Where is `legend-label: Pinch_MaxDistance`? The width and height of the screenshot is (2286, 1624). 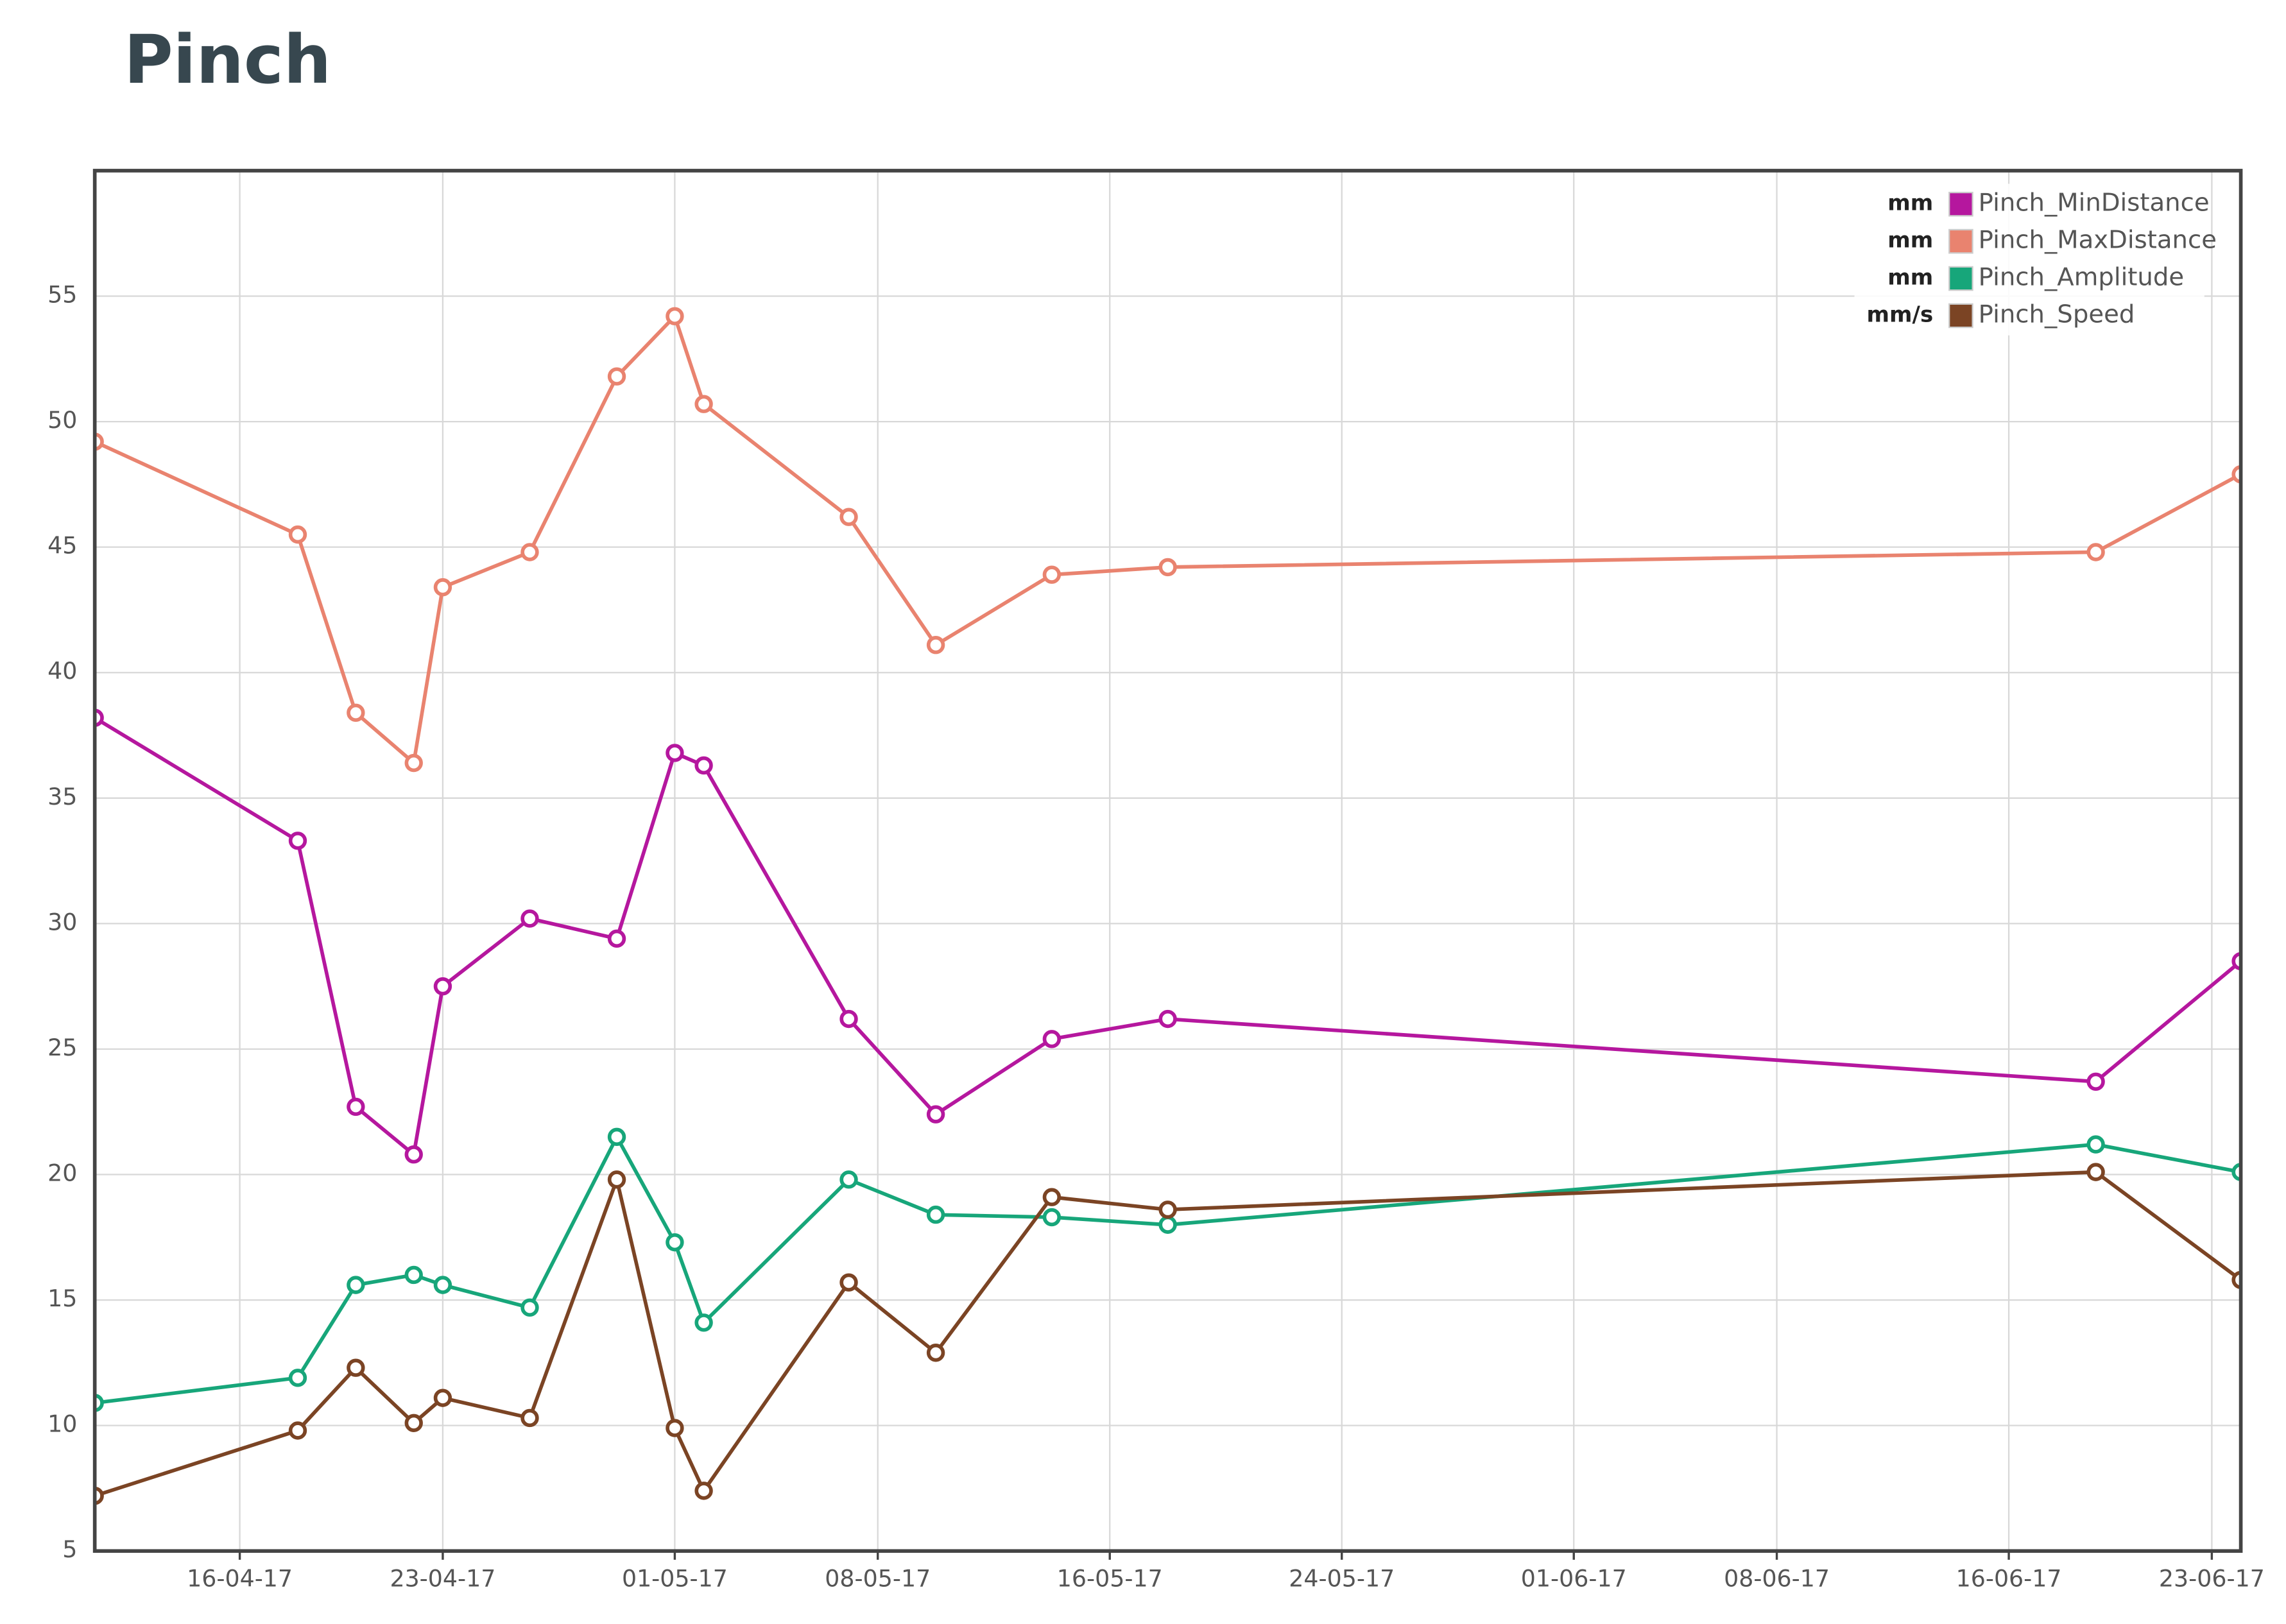 legend-label: Pinch_MaxDistance is located at coordinates (2098, 240).